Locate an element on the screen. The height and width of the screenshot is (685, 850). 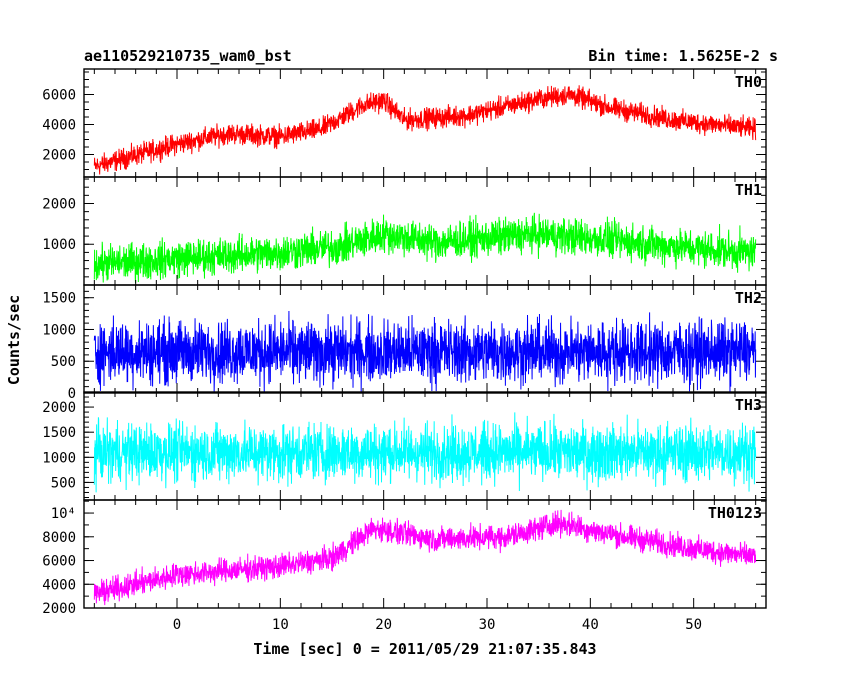
x-axis-label: Time [sec] 0 = 2011/05/29 21:07:35.843 is located at coordinates (424, 649).